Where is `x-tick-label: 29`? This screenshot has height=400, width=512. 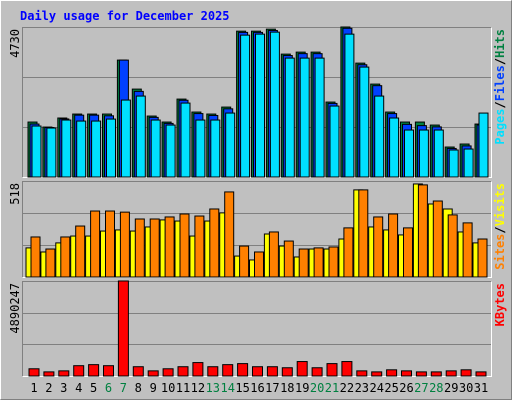
x-tick-label: 29 is located at coordinates (451, 388).